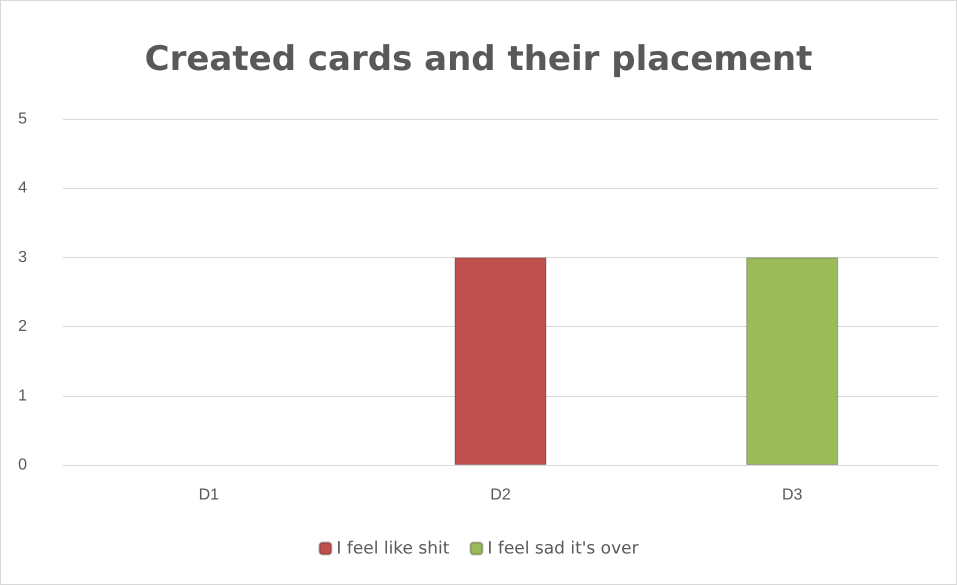 The height and width of the screenshot is (585, 957). What do you see at coordinates (23, 395) in the screenshot?
I see `y-tick-label: 1` at bounding box center [23, 395].